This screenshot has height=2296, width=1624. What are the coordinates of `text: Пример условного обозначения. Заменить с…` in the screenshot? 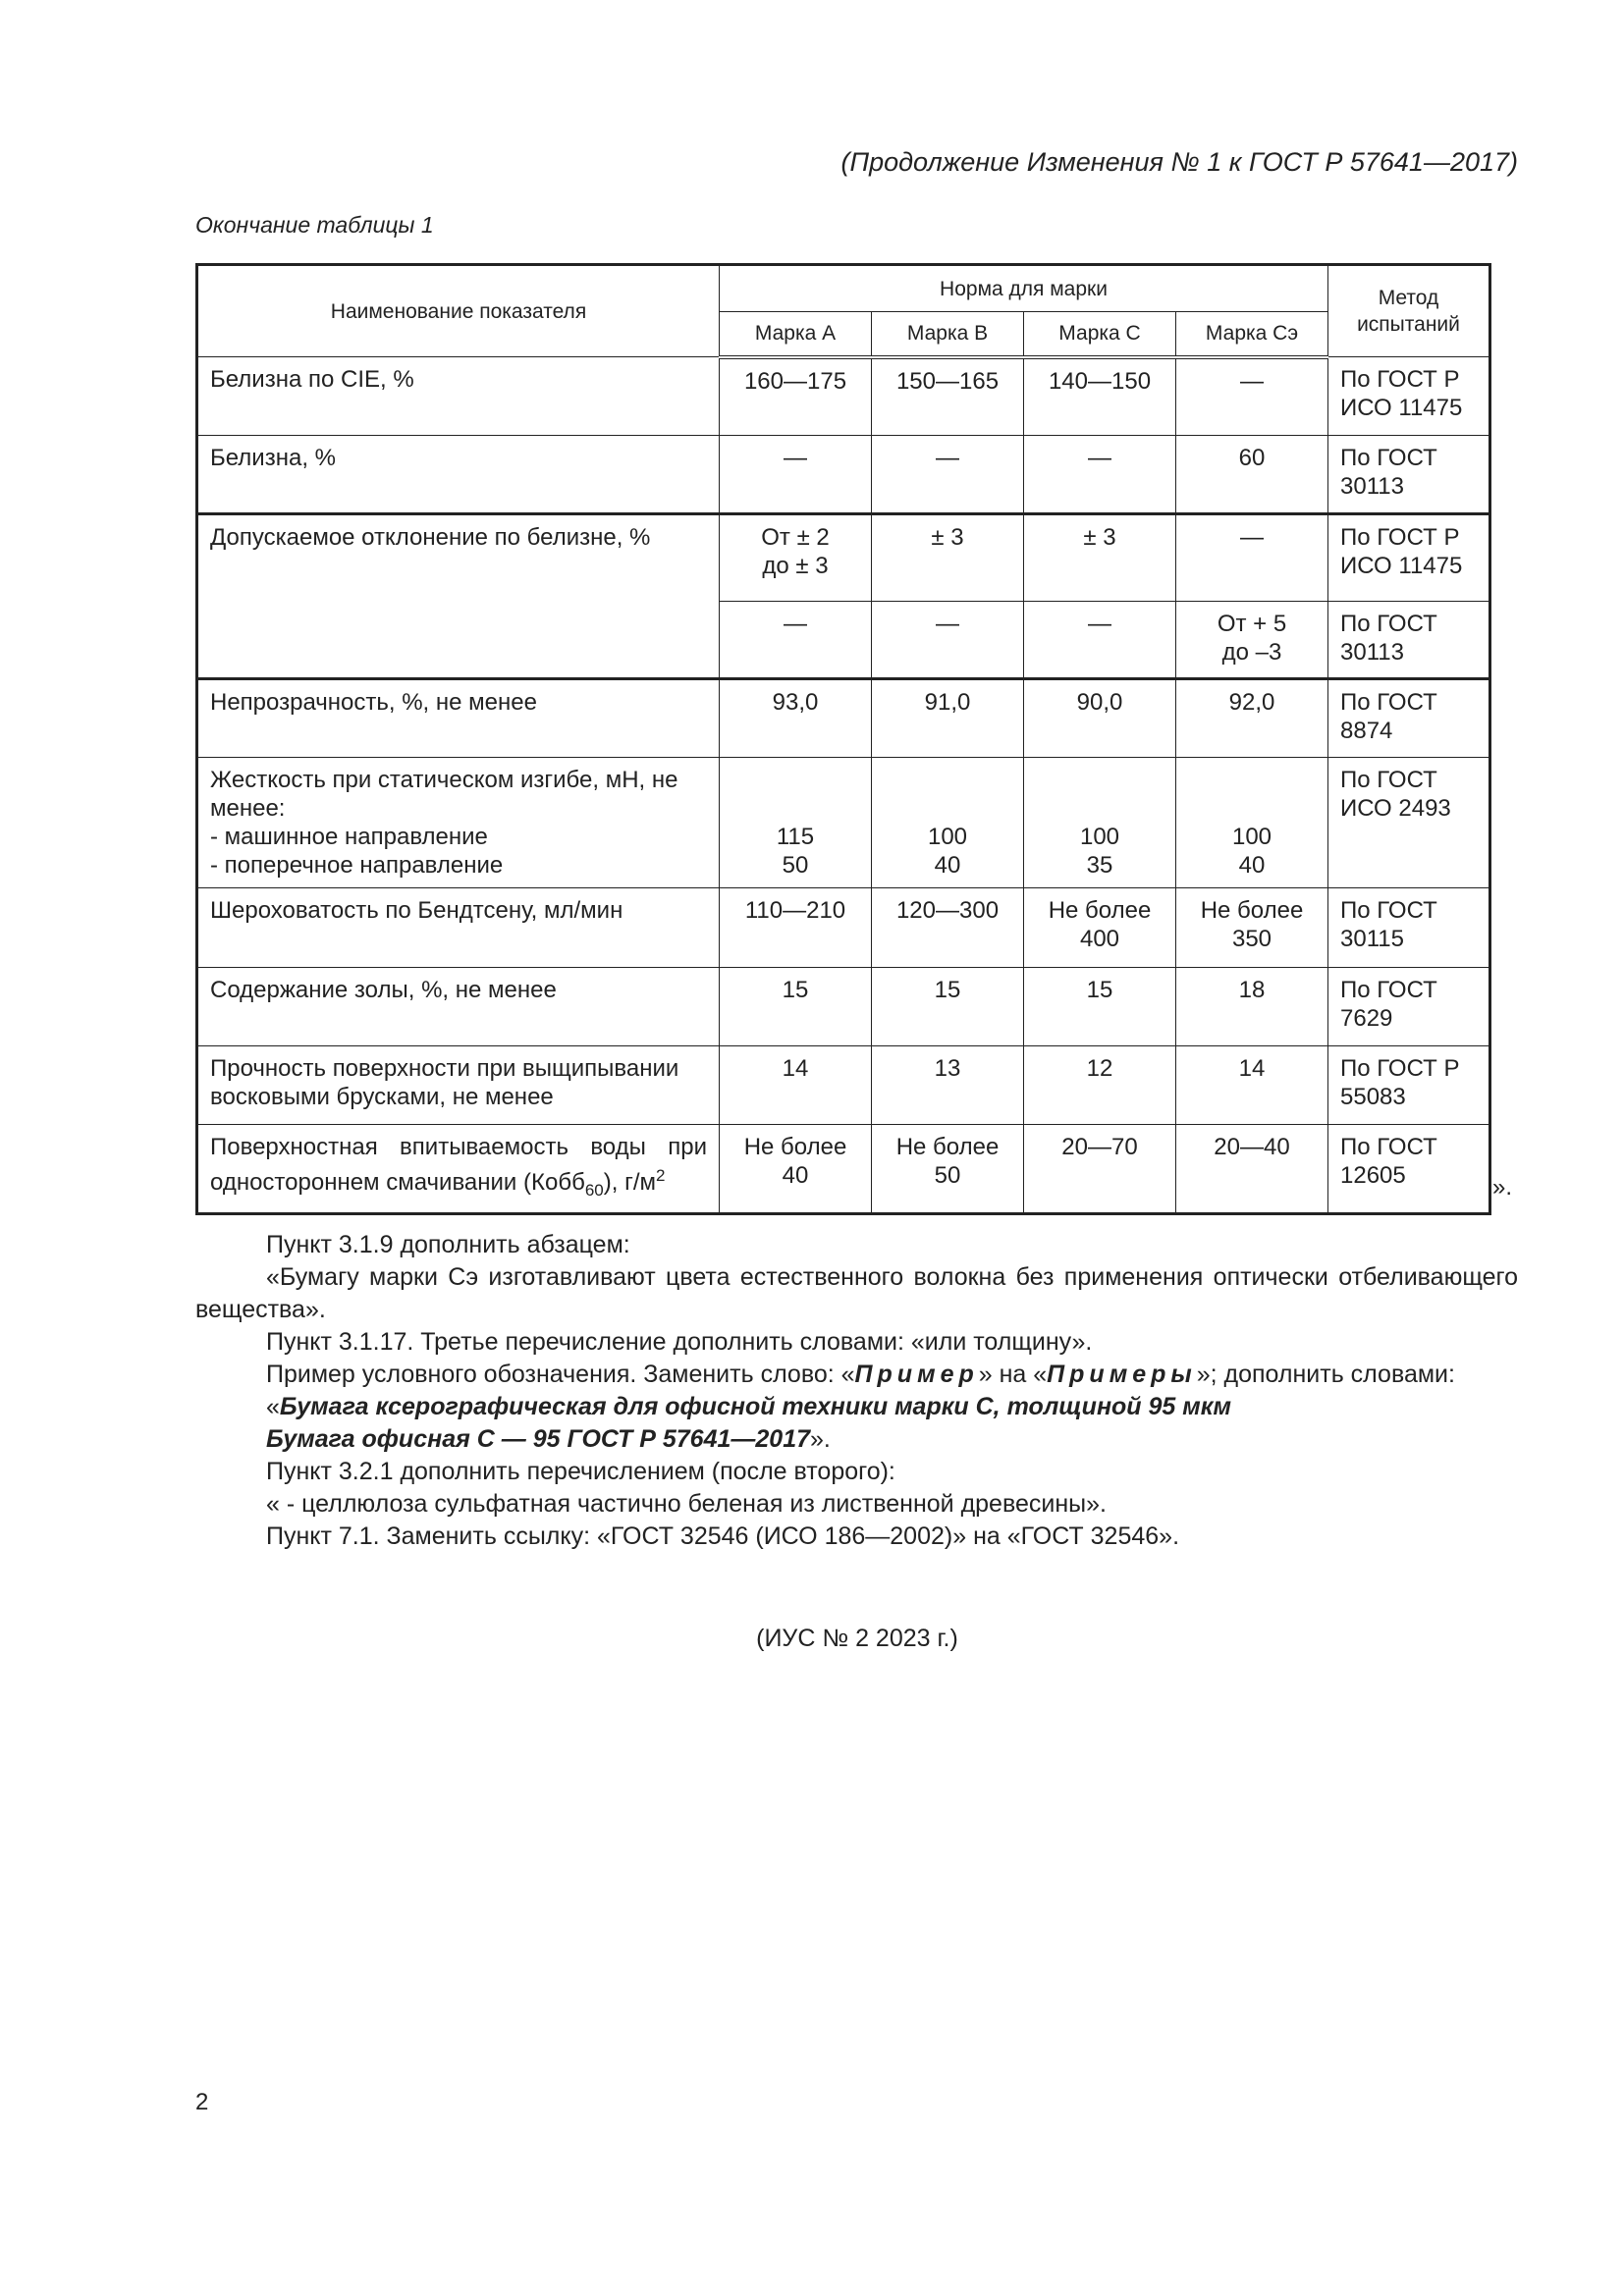 It's located at (560, 1374).